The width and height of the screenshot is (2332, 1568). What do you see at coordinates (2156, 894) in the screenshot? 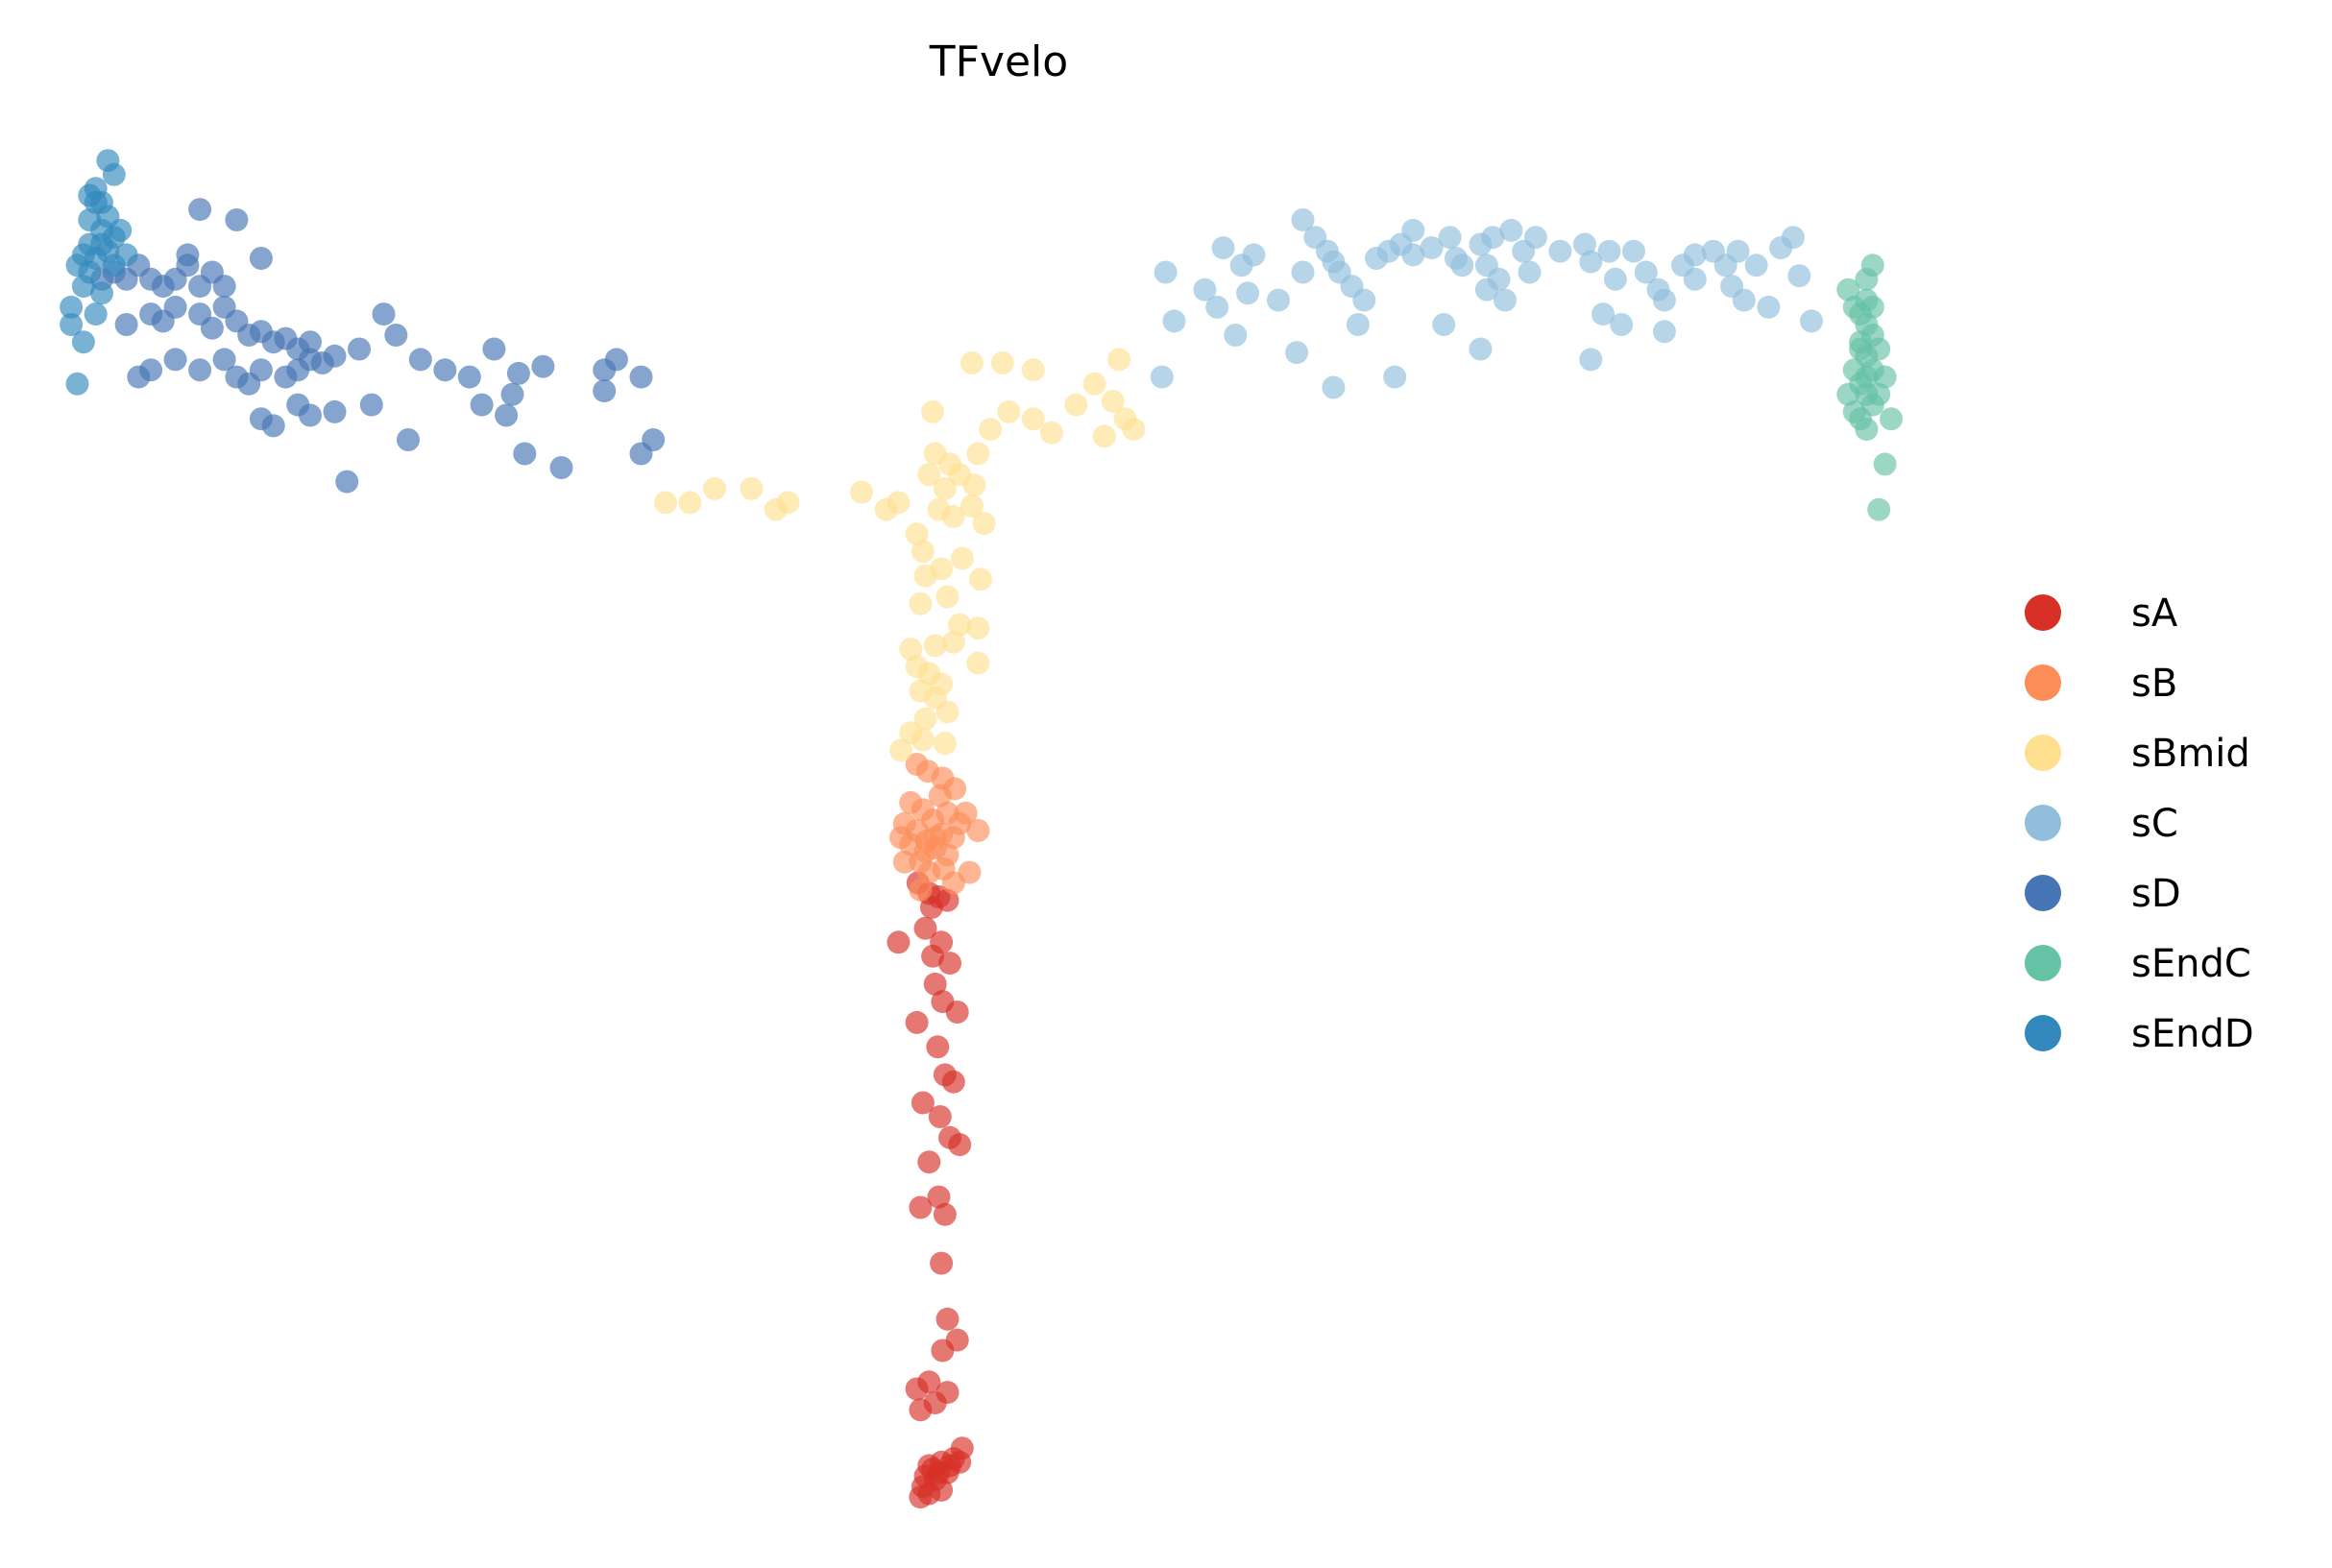
I see `legend-label-sD: sD` at bounding box center [2156, 894].